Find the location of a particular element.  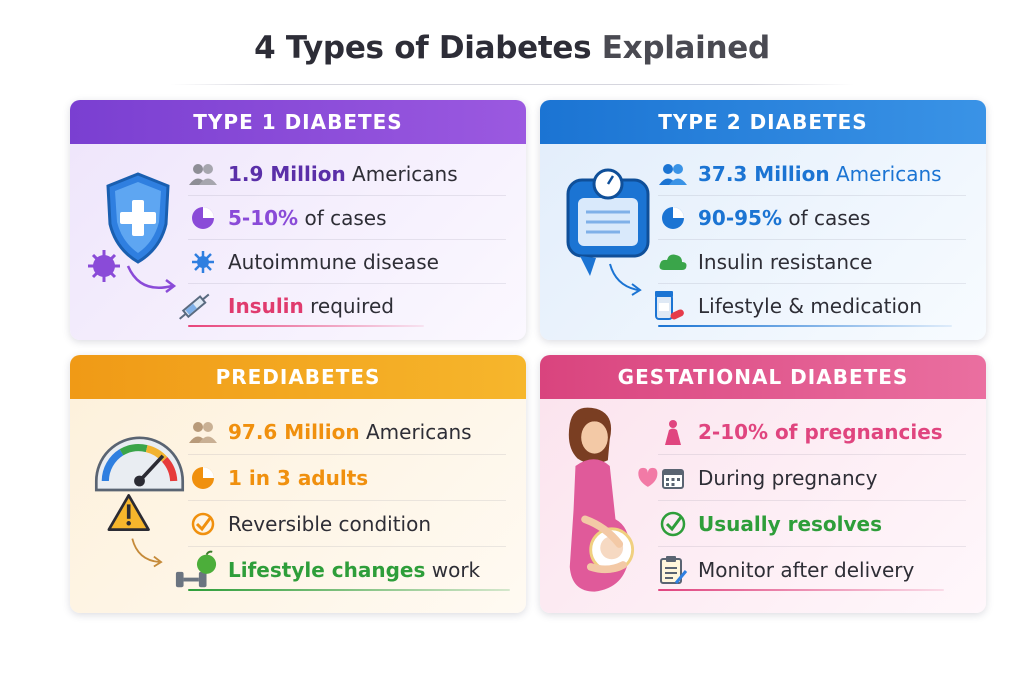

page-title: 4 Types of Diabetes Explained is located at coordinates (512, 48).